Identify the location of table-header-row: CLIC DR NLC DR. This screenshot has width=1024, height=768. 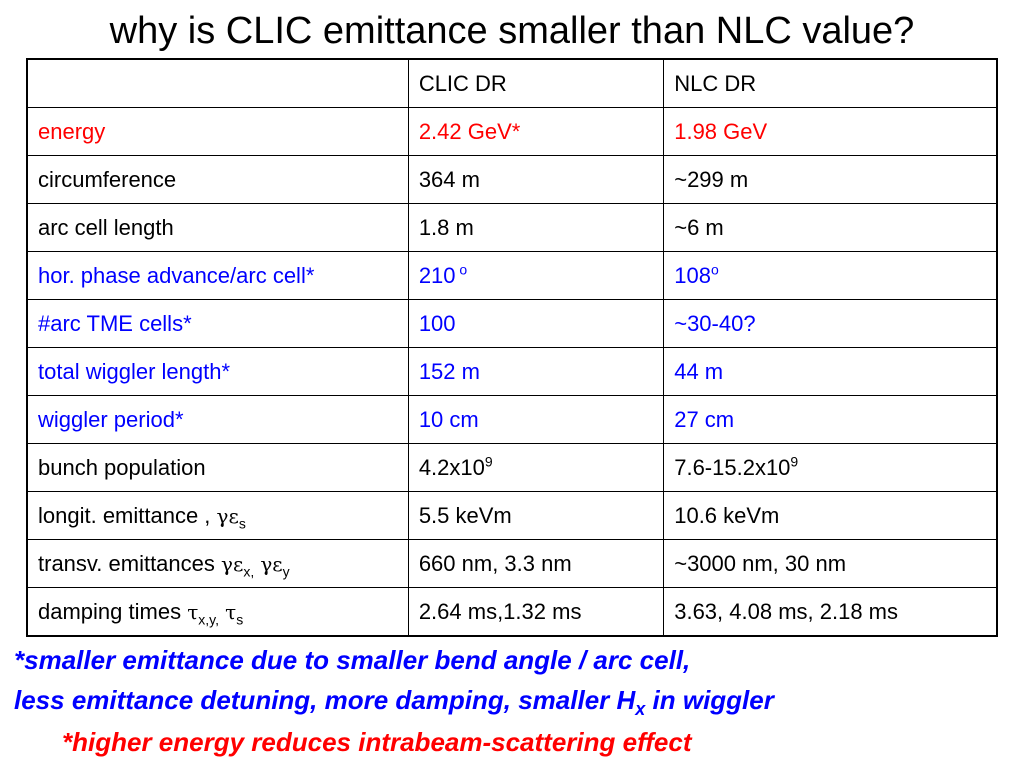
(512, 83).